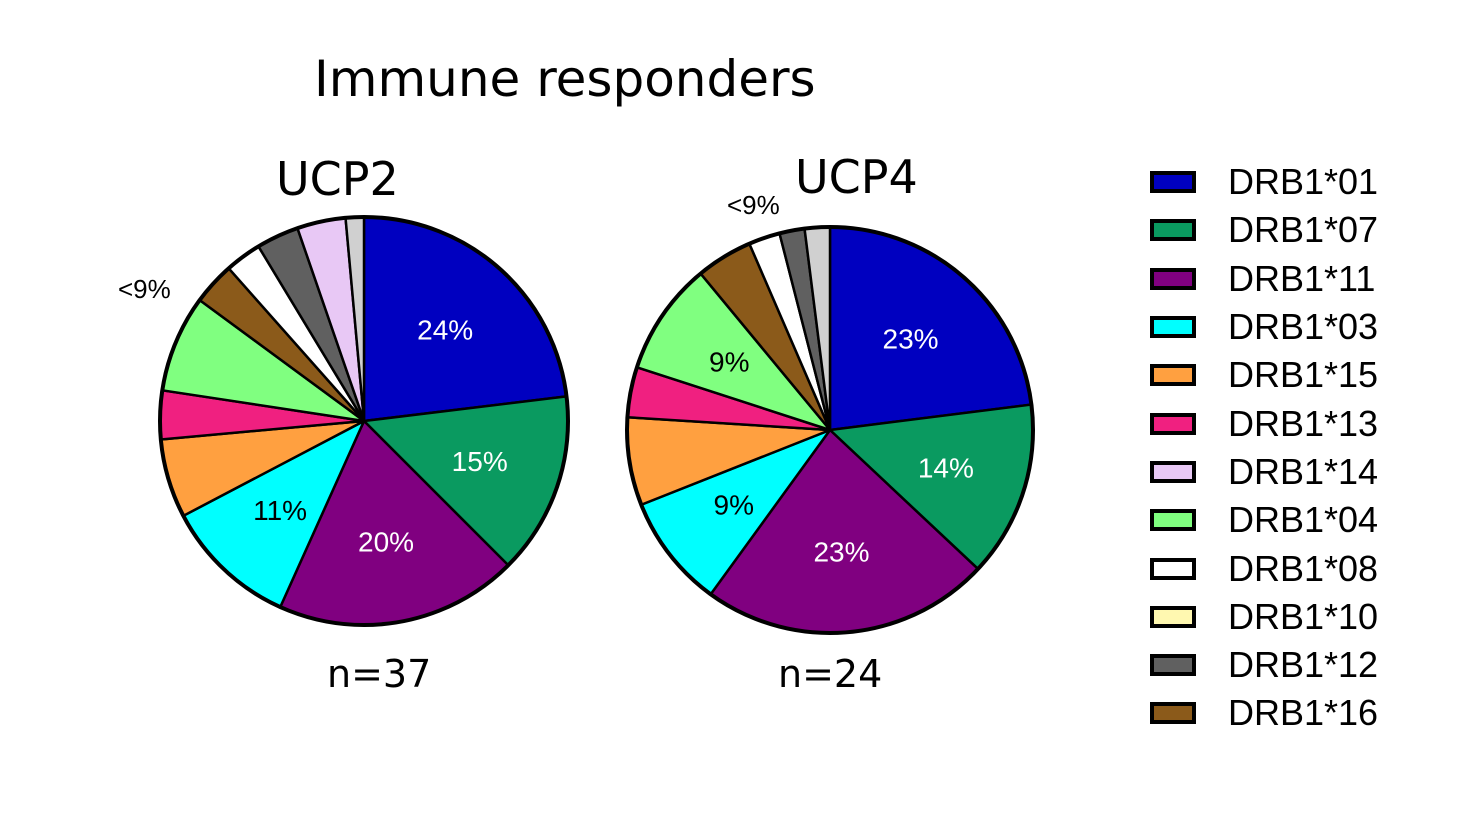  I want to click on legend-label: DRB1*10, so click(1303, 616).